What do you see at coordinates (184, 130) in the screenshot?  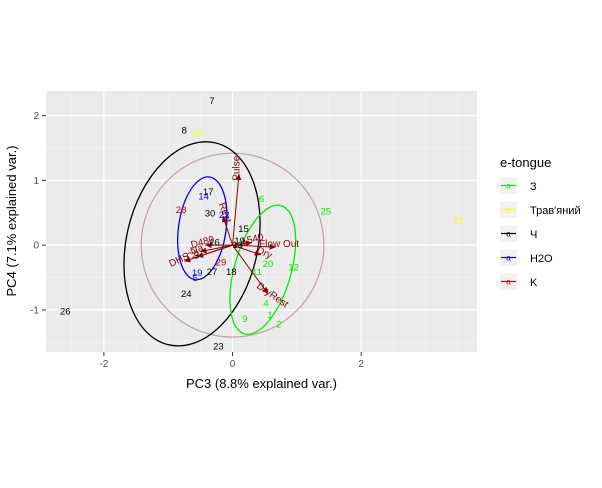 I see `point-label: 8` at bounding box center [184, 130].